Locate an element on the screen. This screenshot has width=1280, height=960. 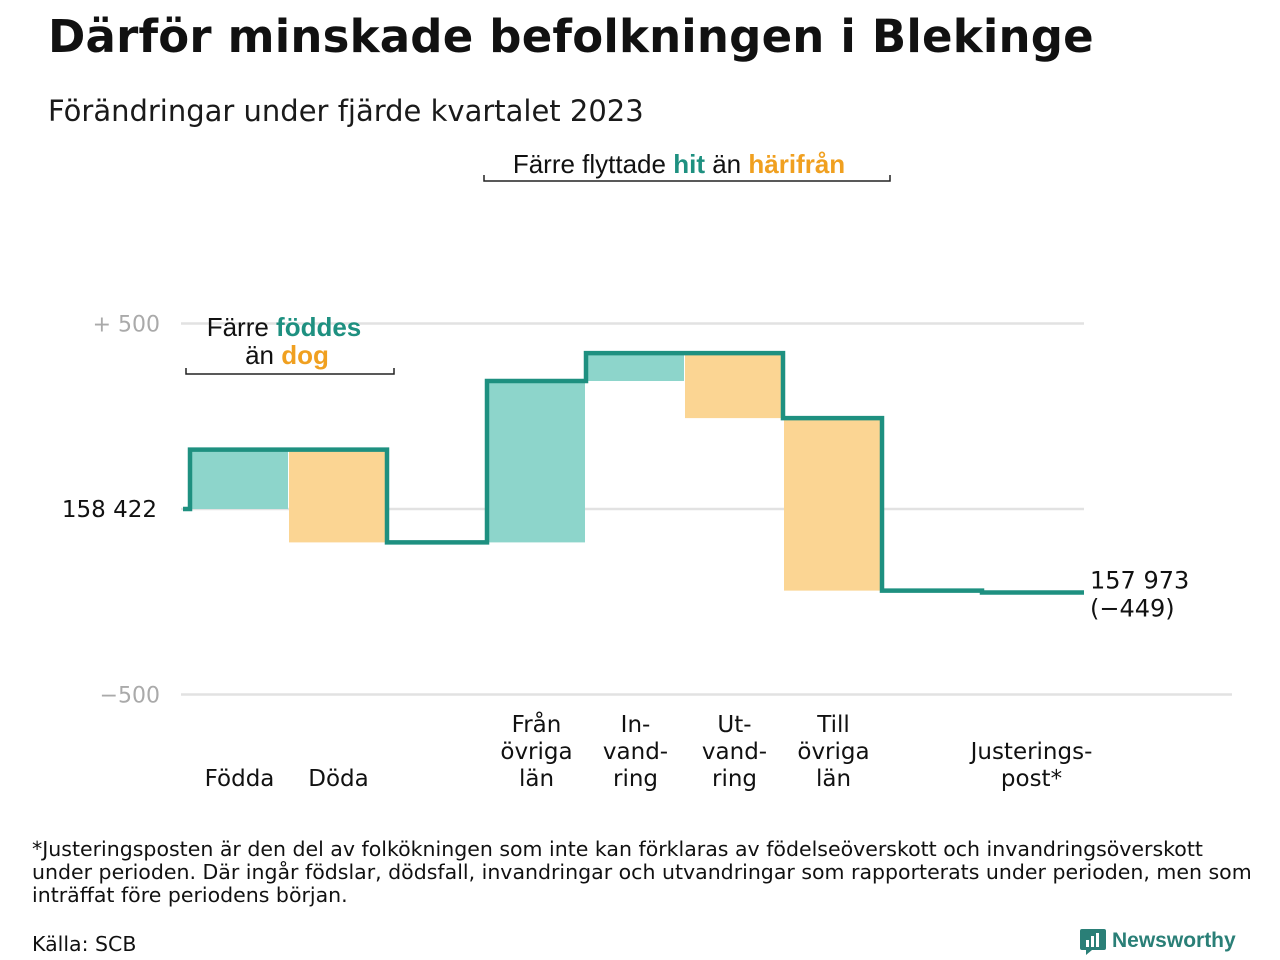
category-label: Ut-vand-ring is located at coordinates (734, 752).